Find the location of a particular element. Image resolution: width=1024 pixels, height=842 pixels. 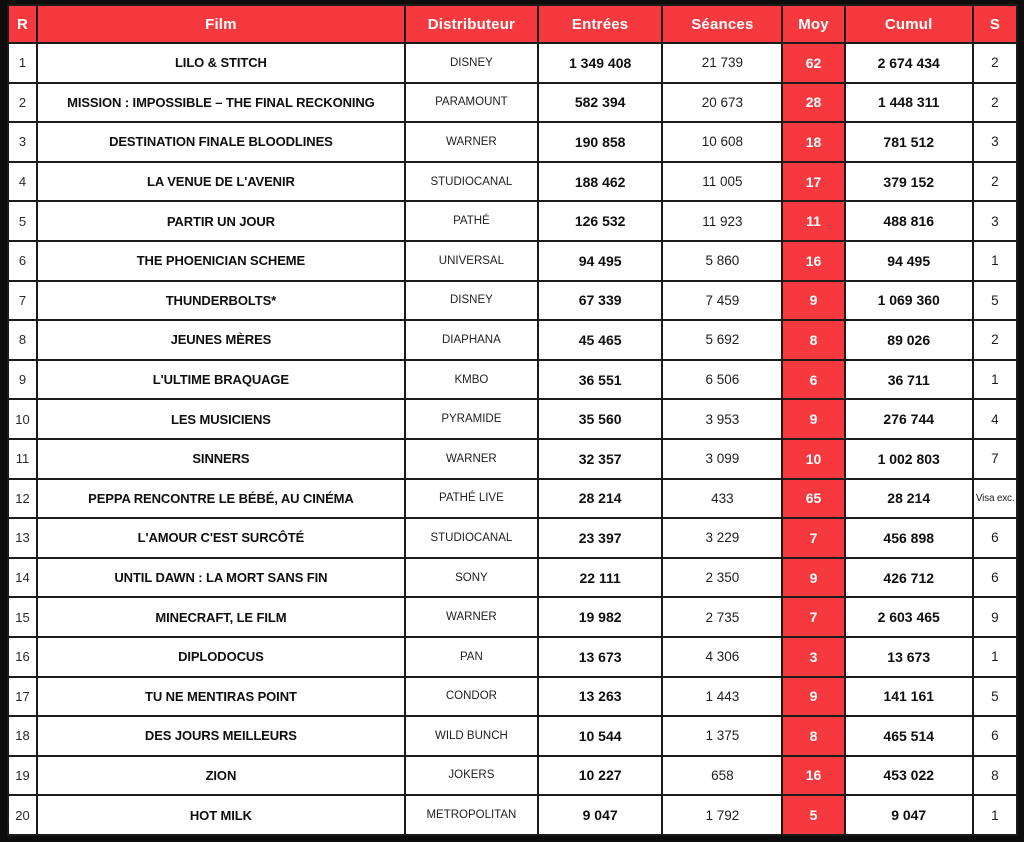

cell-screenings: 6 506 is located at coordinates (722, 379).